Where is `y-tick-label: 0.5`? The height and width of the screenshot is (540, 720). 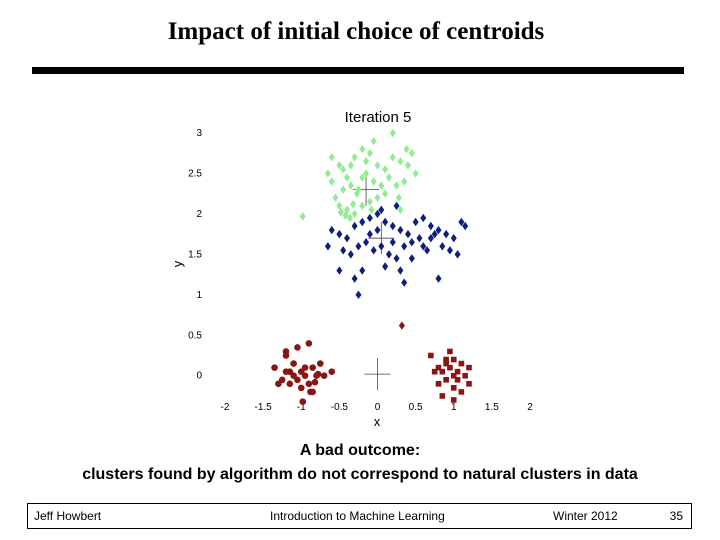 y-tick-label: 0.5 is located at coordinates (195, 335).